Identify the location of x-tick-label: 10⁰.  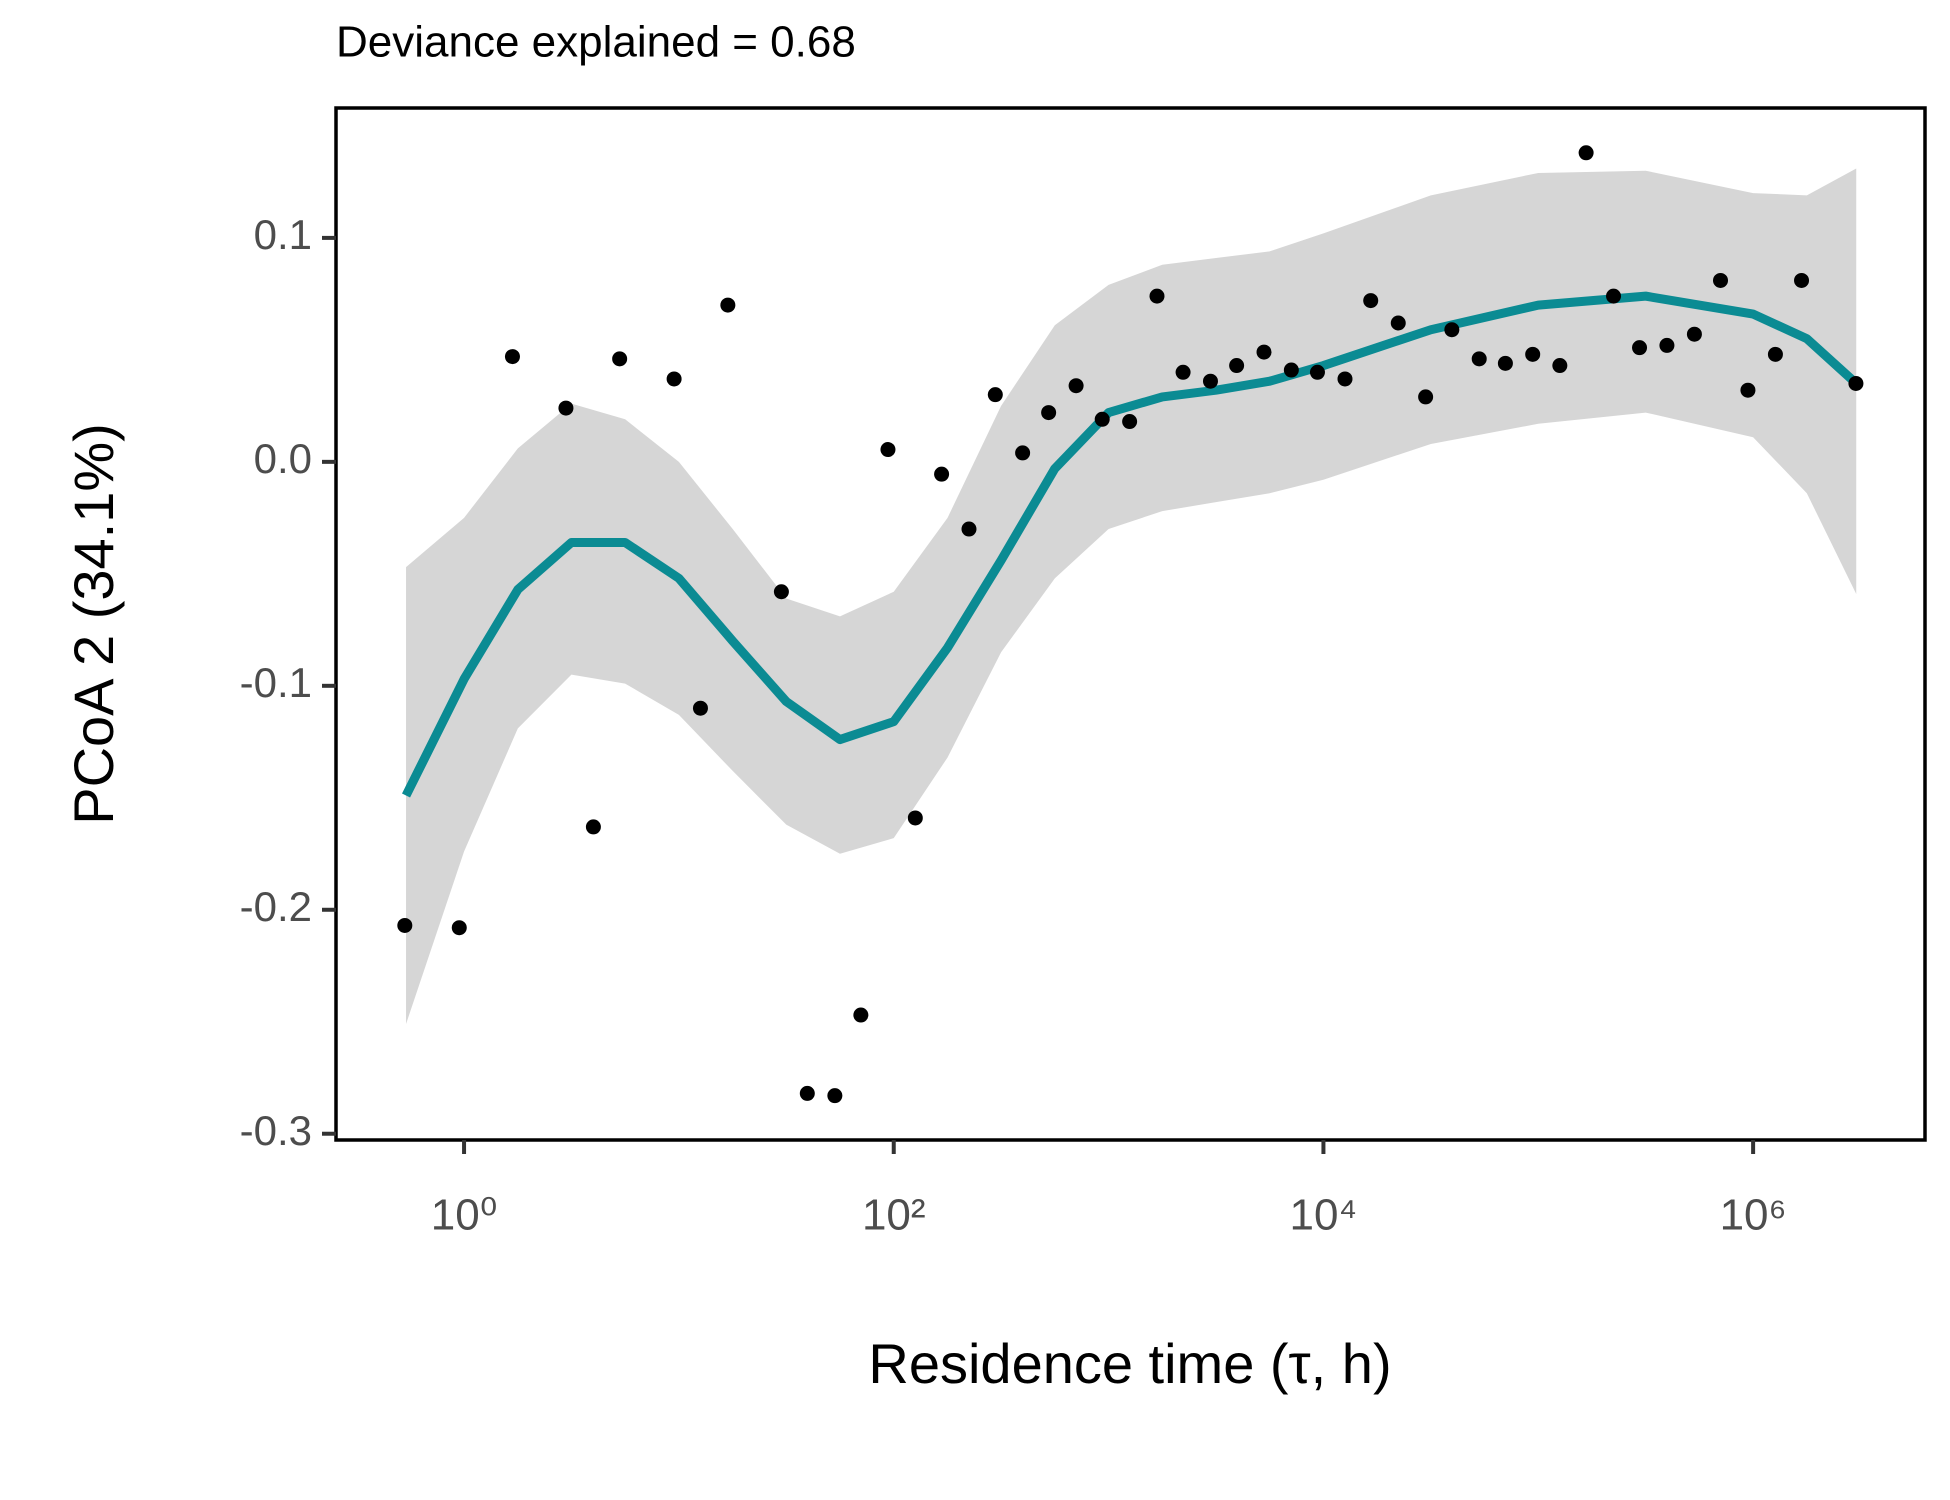
(464, 1215).